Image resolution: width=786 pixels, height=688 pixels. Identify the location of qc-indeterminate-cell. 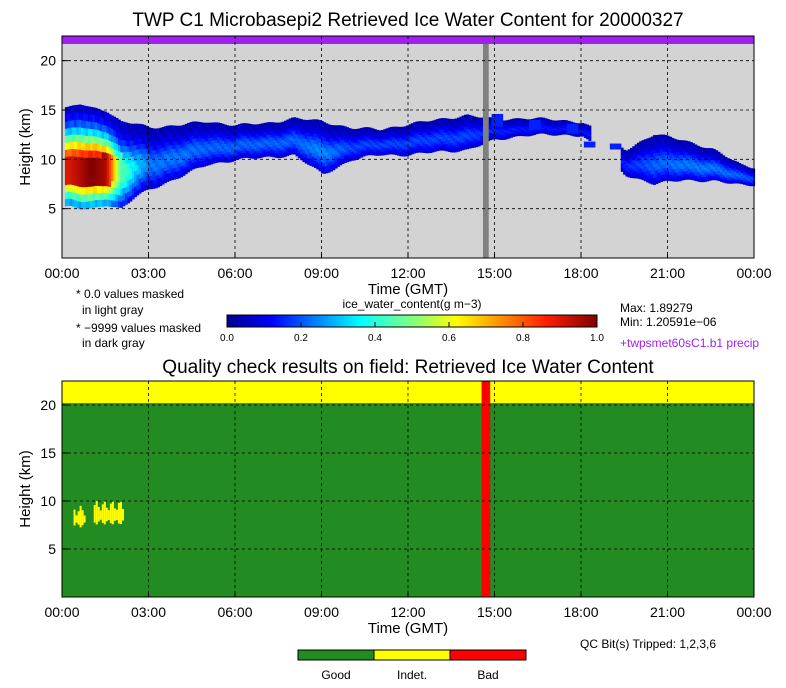
(84, 519).